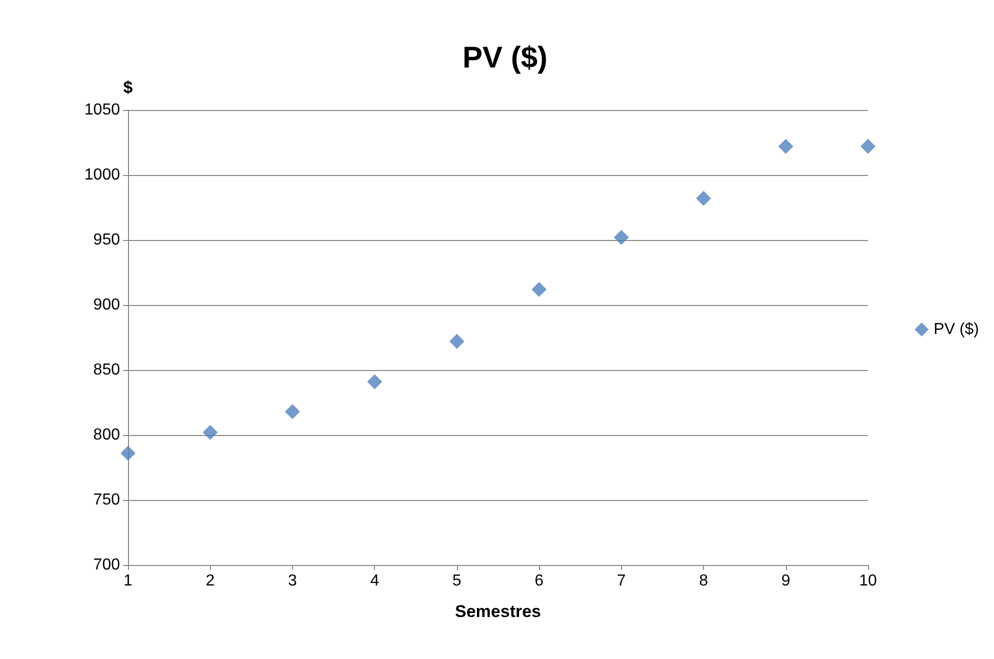 This screenshot has height=659, width=994. What do you see at coordinates (498, 611) in the screenshot?
I see `x-axis-title: Semestres` at bounding box center [498, 611].